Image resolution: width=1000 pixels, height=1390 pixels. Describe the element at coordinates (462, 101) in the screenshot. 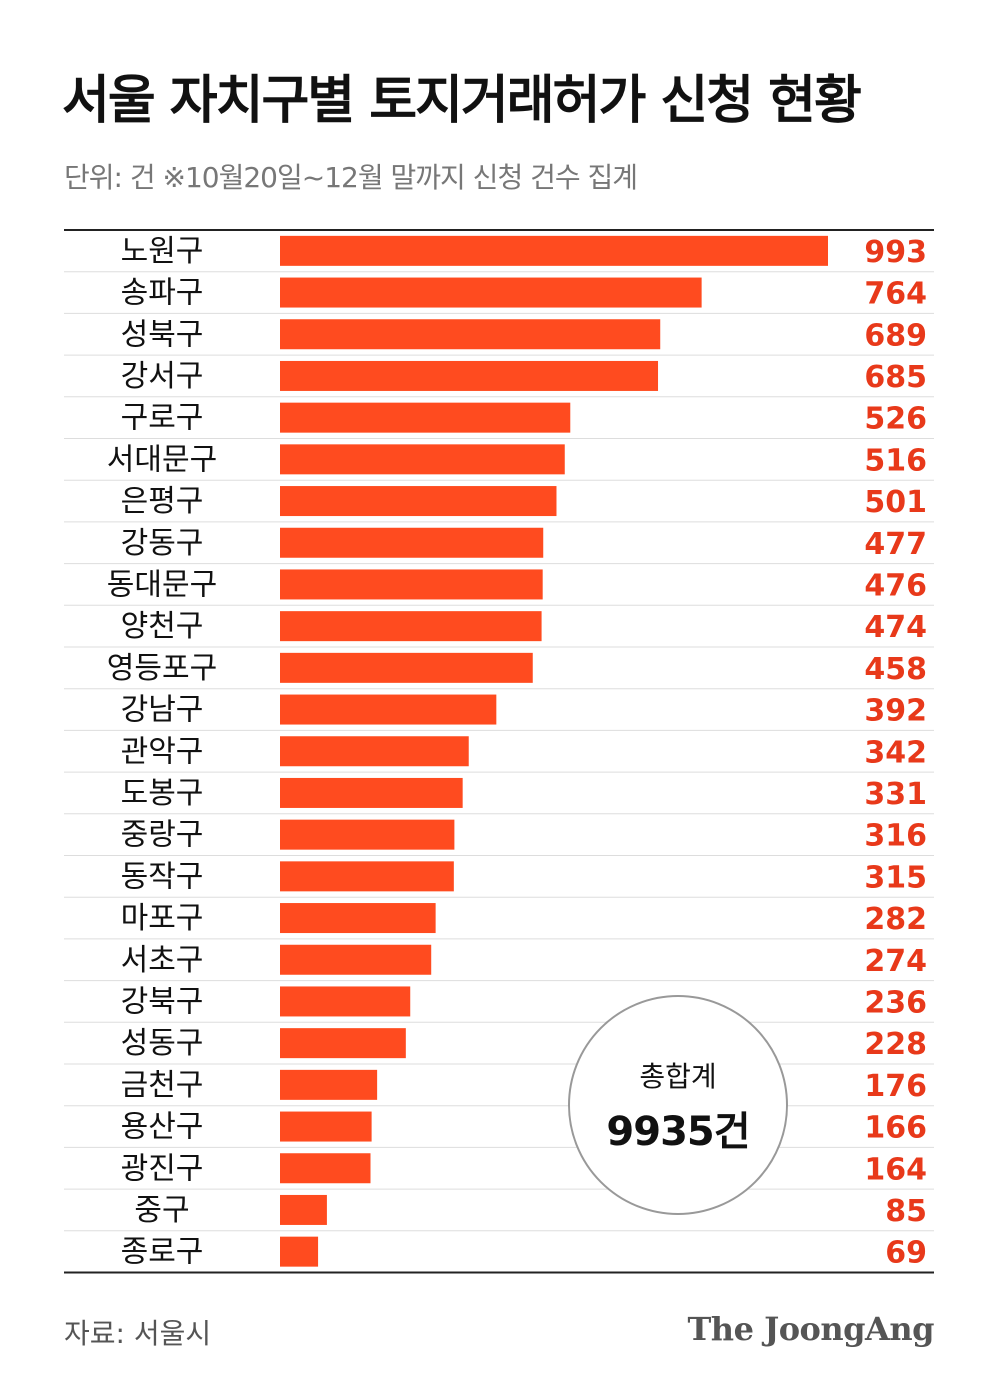

I see `chart-title: 서울 자치구별 토지거래허가 신청 현황` at that location.